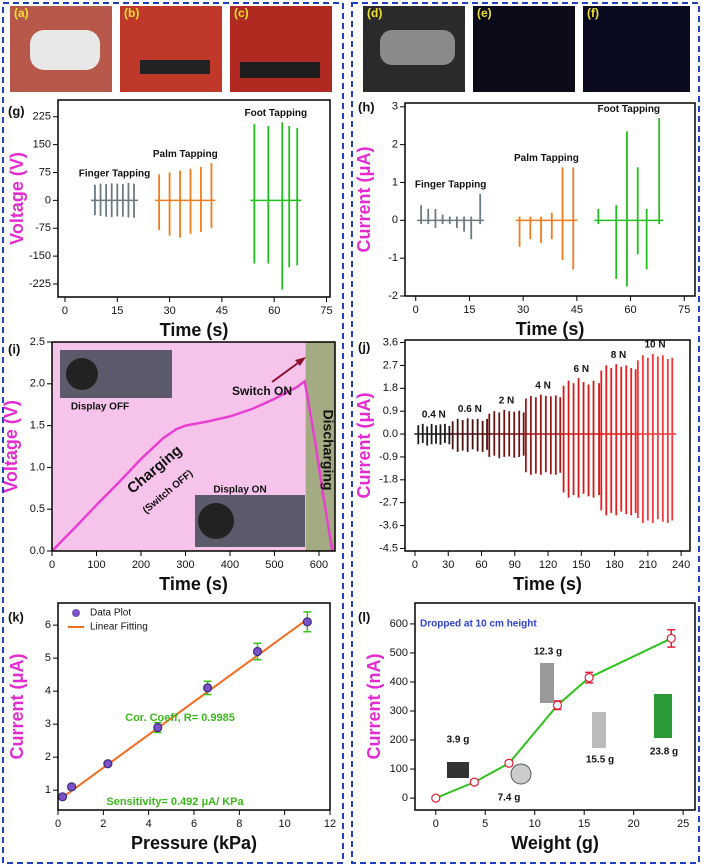  Describe the element at coordinates (399, 711) in the screenshot. I see `y-tick-label: 300` at that location.